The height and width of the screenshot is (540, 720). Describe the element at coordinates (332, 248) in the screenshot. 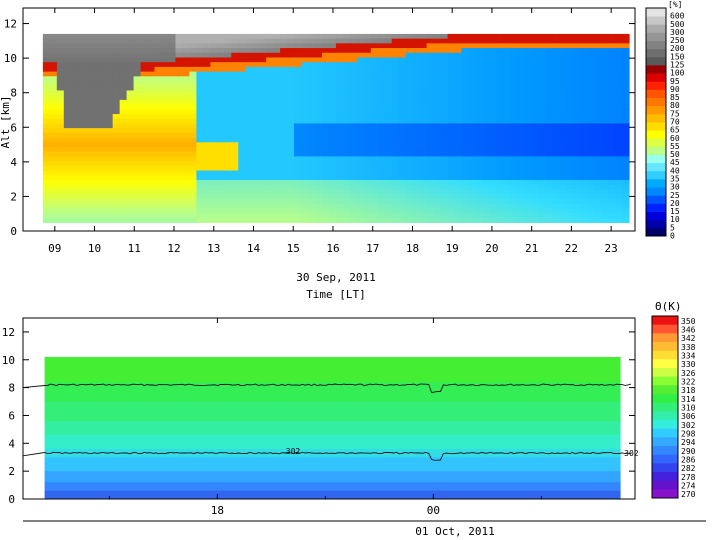

I see `top-x-tick-label: 16` at that location.